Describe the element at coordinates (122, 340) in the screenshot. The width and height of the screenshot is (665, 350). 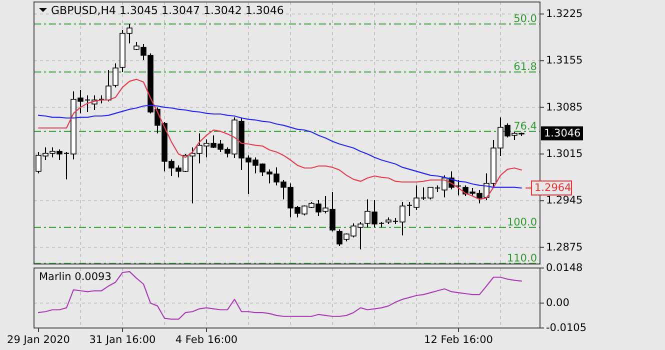
I see `x-tick-label: 31 Jan 16:00` at that location.